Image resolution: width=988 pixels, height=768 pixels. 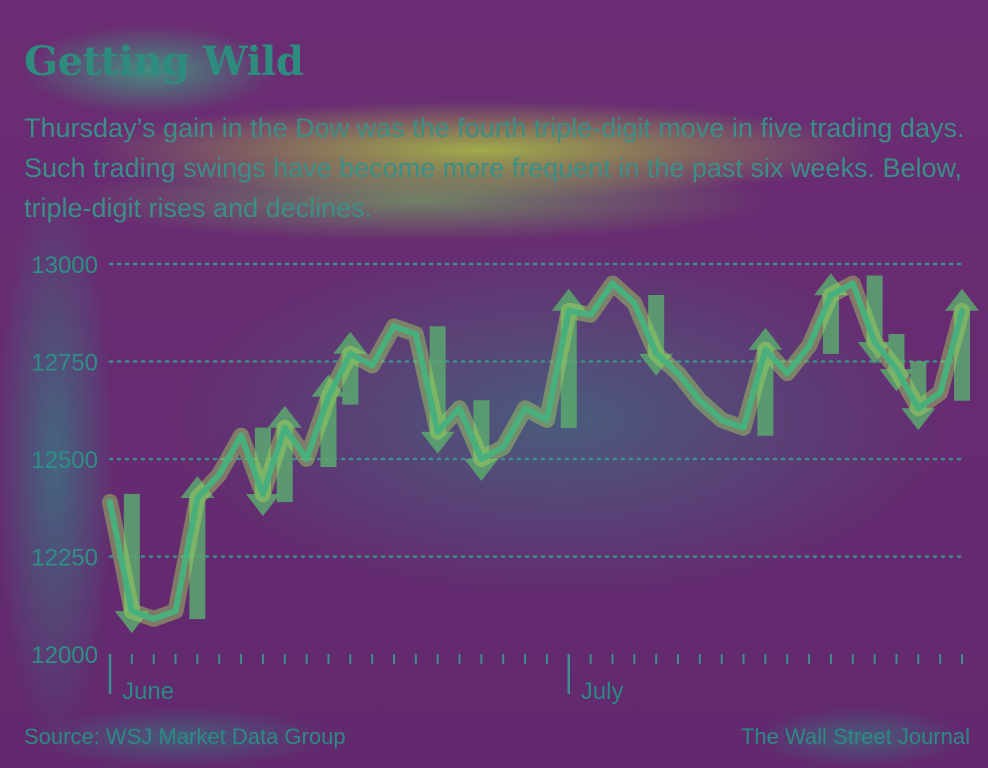 What do you see at coordinates (64, 558) in the screenshot?
I see `y-tick-label: 12250` at bounding box center [64, 558].